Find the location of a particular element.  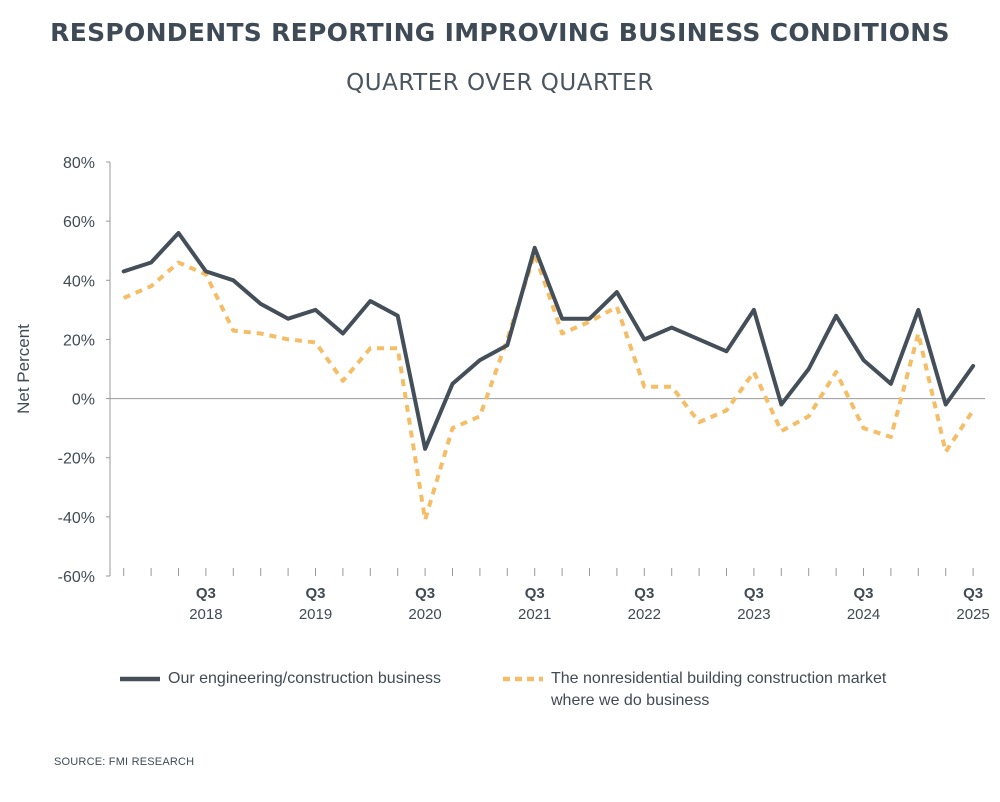

y-tick-label: 0% is located at coordinates (83, 400).